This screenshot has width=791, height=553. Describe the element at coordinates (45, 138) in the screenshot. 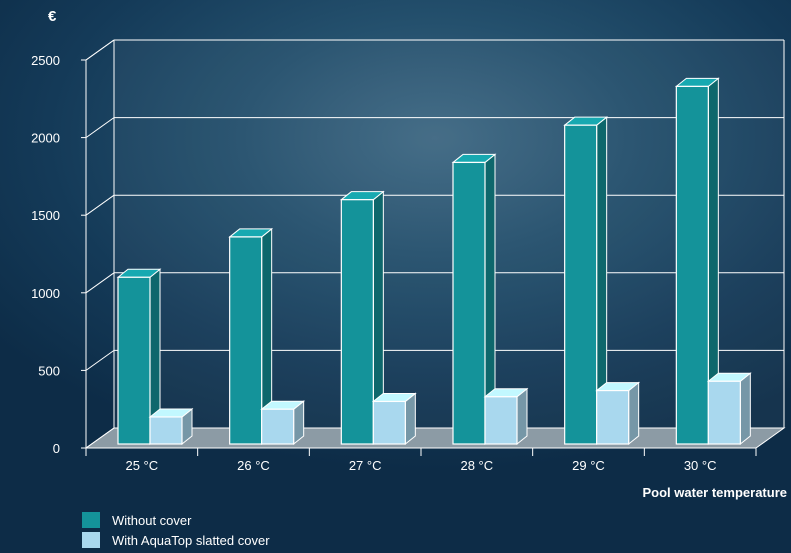

I see `y-tick-label: 2000` at that location.